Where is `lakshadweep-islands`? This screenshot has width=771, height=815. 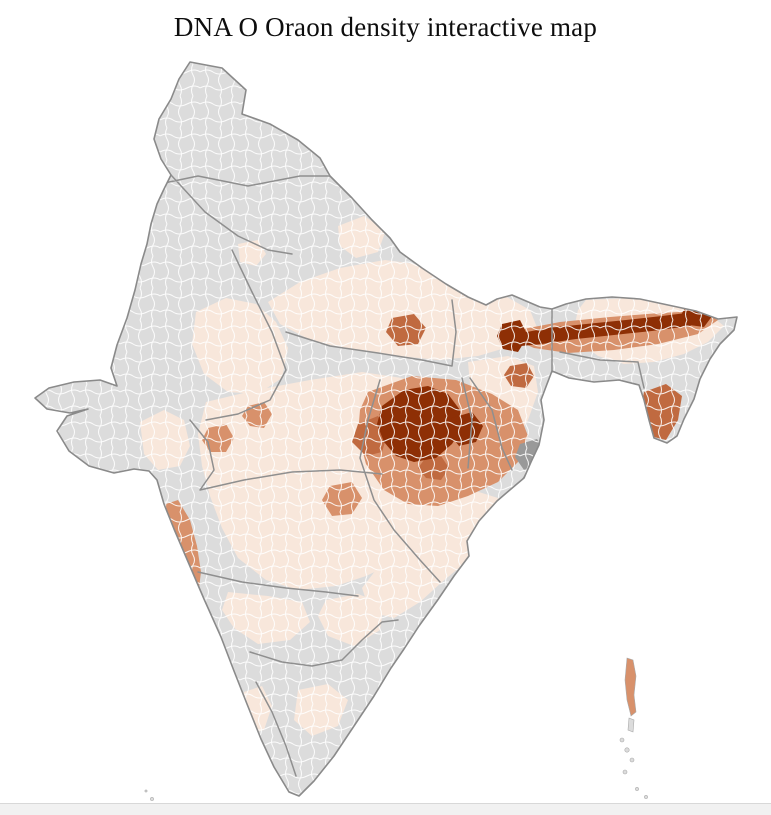
lakshadweep-islands is located at coordinates (149, 795).